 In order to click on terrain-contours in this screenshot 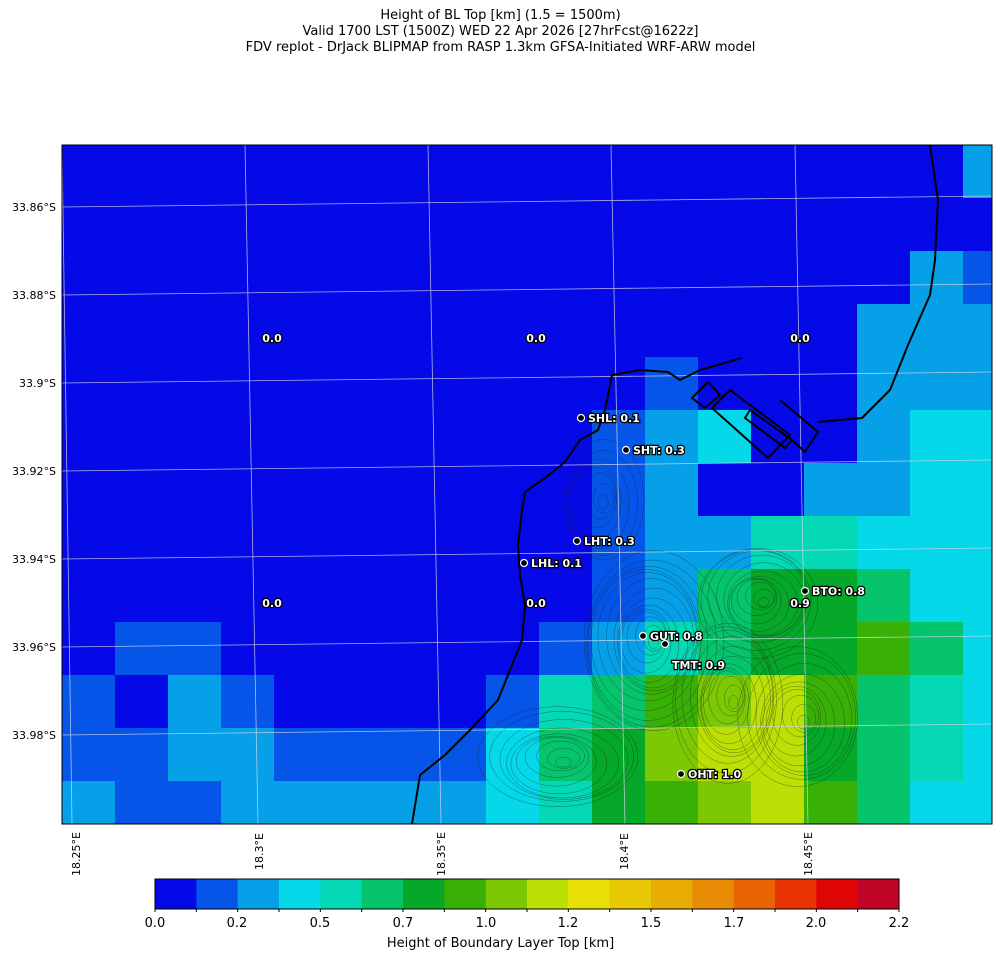, I will do `click(668, 623)`.